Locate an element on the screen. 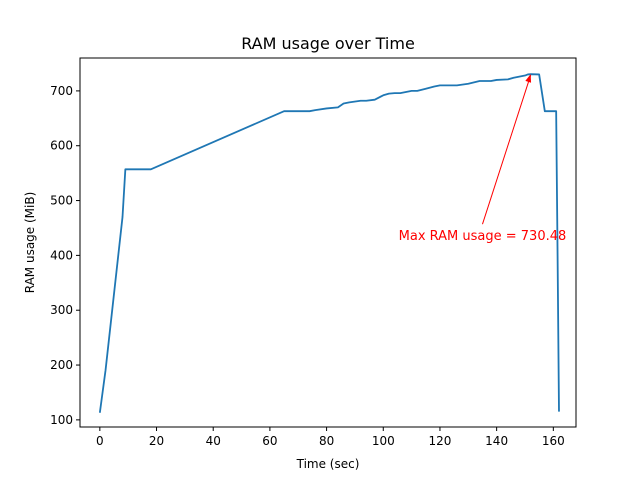  y-tick-label: 100 is located at coordinates (61, 420).